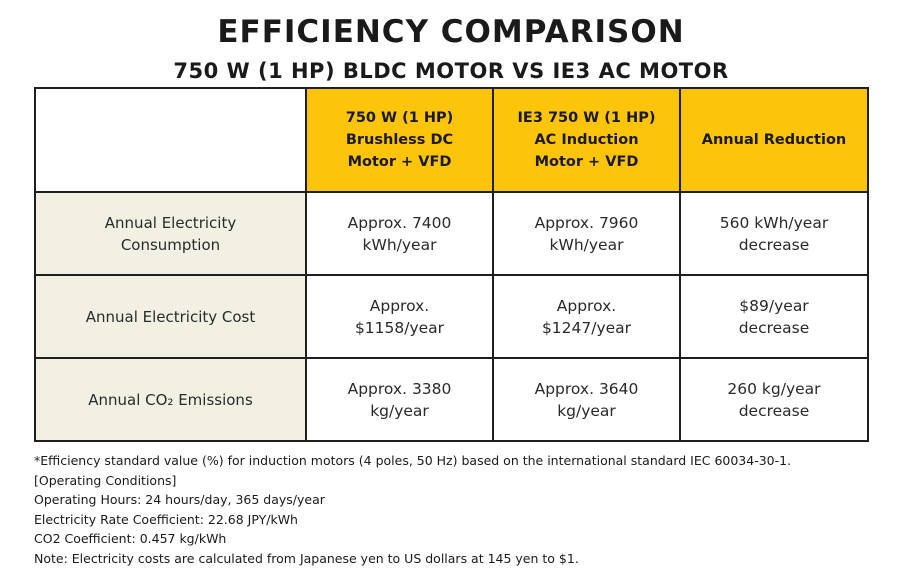  Describe the element at coordinates (170, 222) in the screenshot. I see `row-label-line: Annual Electricity` at that location.